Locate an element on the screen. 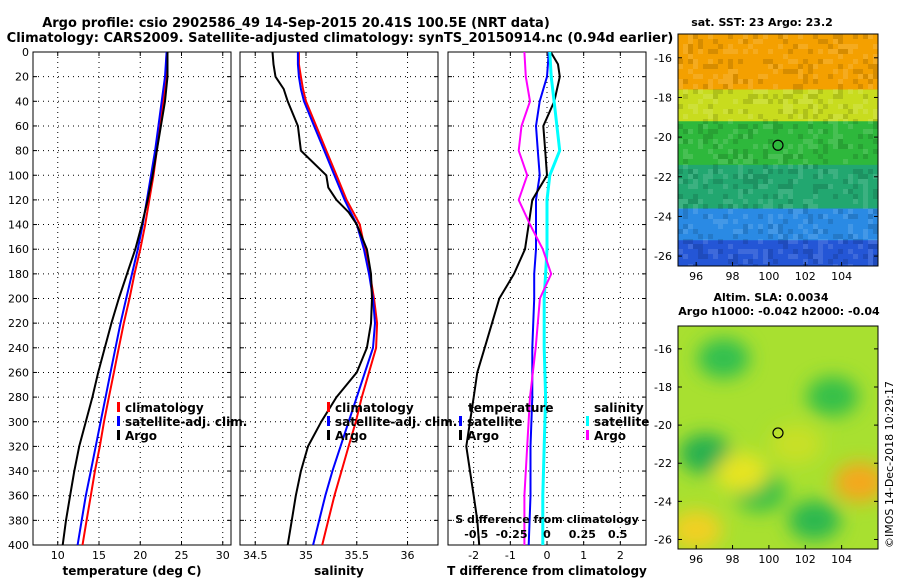 This screenshot has width=900, height=580. x-tick-label: 2 is located at coordinates (620, 555).